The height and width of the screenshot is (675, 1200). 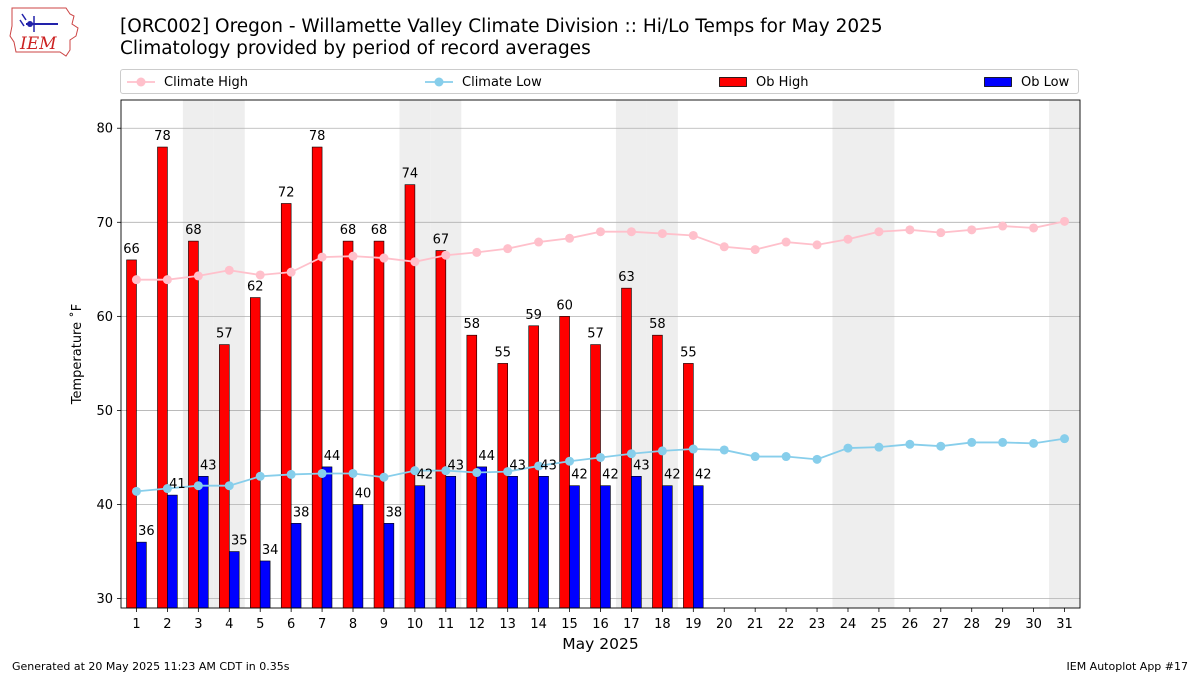 What do you see at coordinates (384, 624) in the screenshot?
I see `xtick-label-9: 9` at bounding box center [384, 624].